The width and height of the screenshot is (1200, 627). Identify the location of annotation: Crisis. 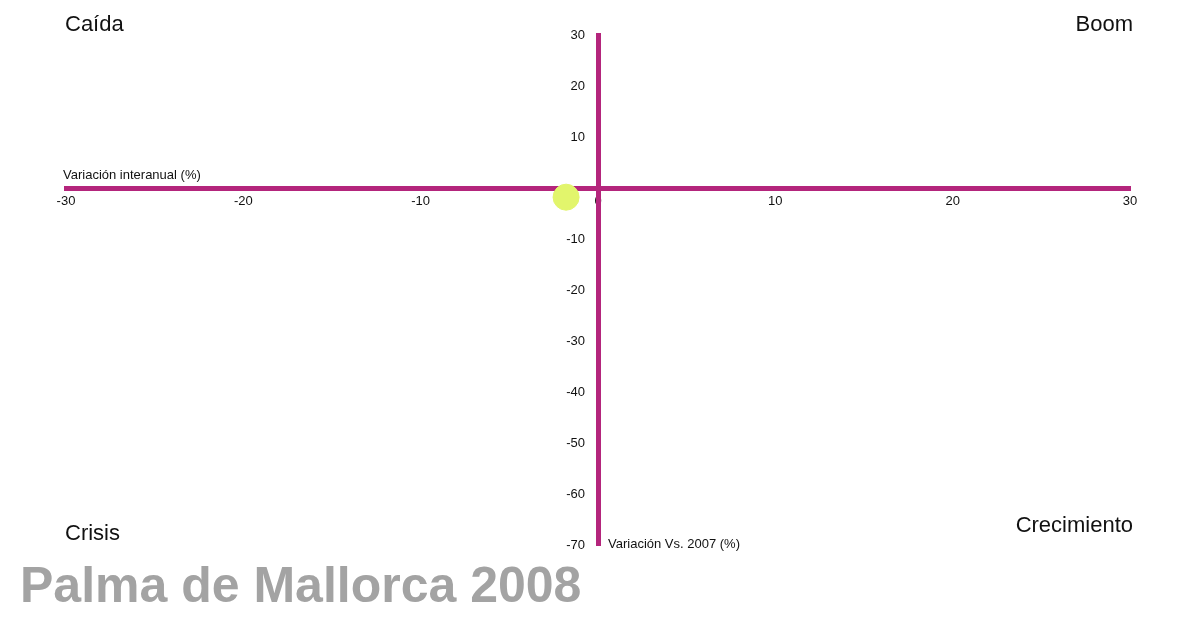
(92, 533).